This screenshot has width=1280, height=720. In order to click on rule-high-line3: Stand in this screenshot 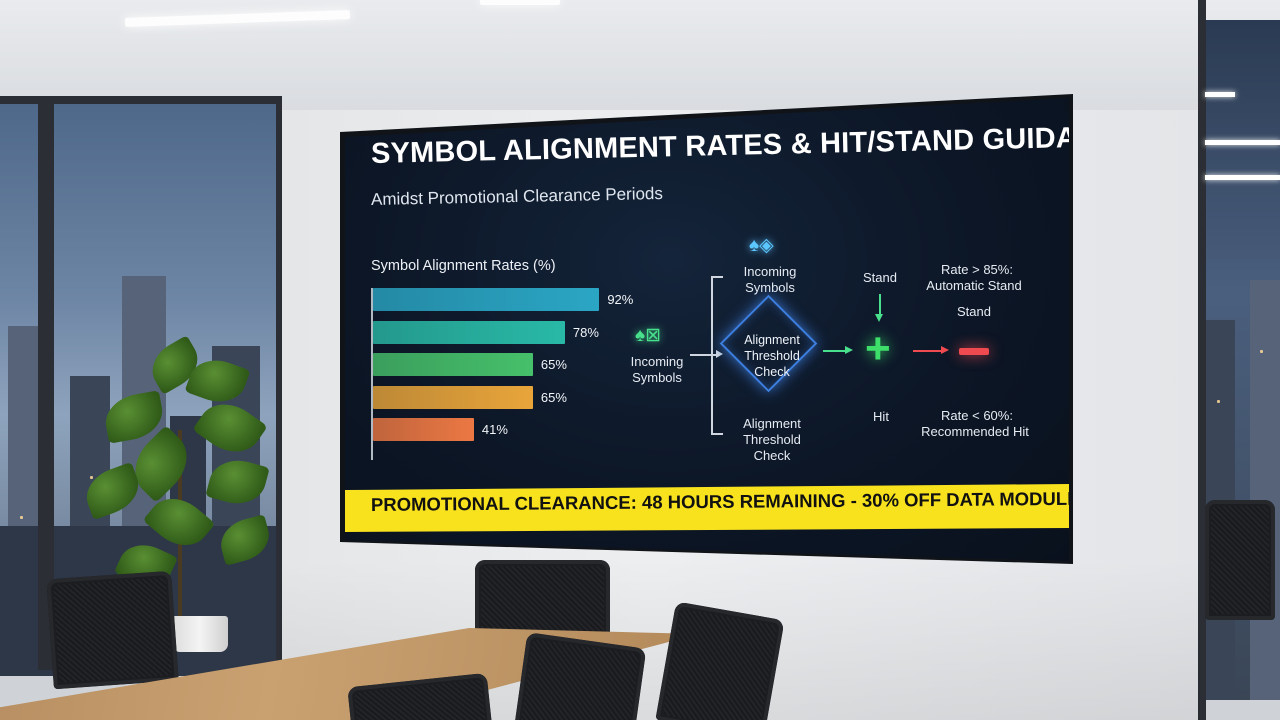, I will do `click(974, 311)`.